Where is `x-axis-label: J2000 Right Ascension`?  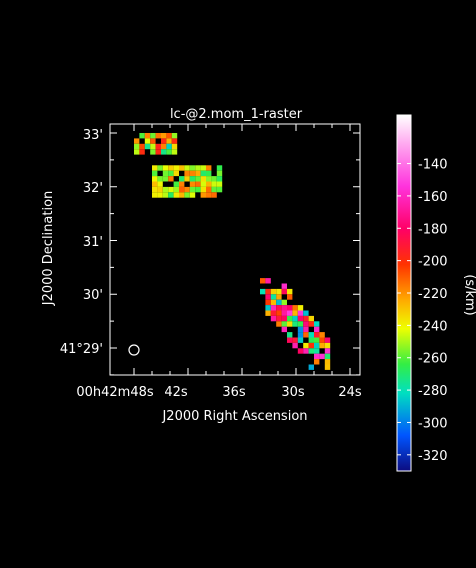 x-axis-label: J2000 Right Ascension is located at coordinates (234, 416).